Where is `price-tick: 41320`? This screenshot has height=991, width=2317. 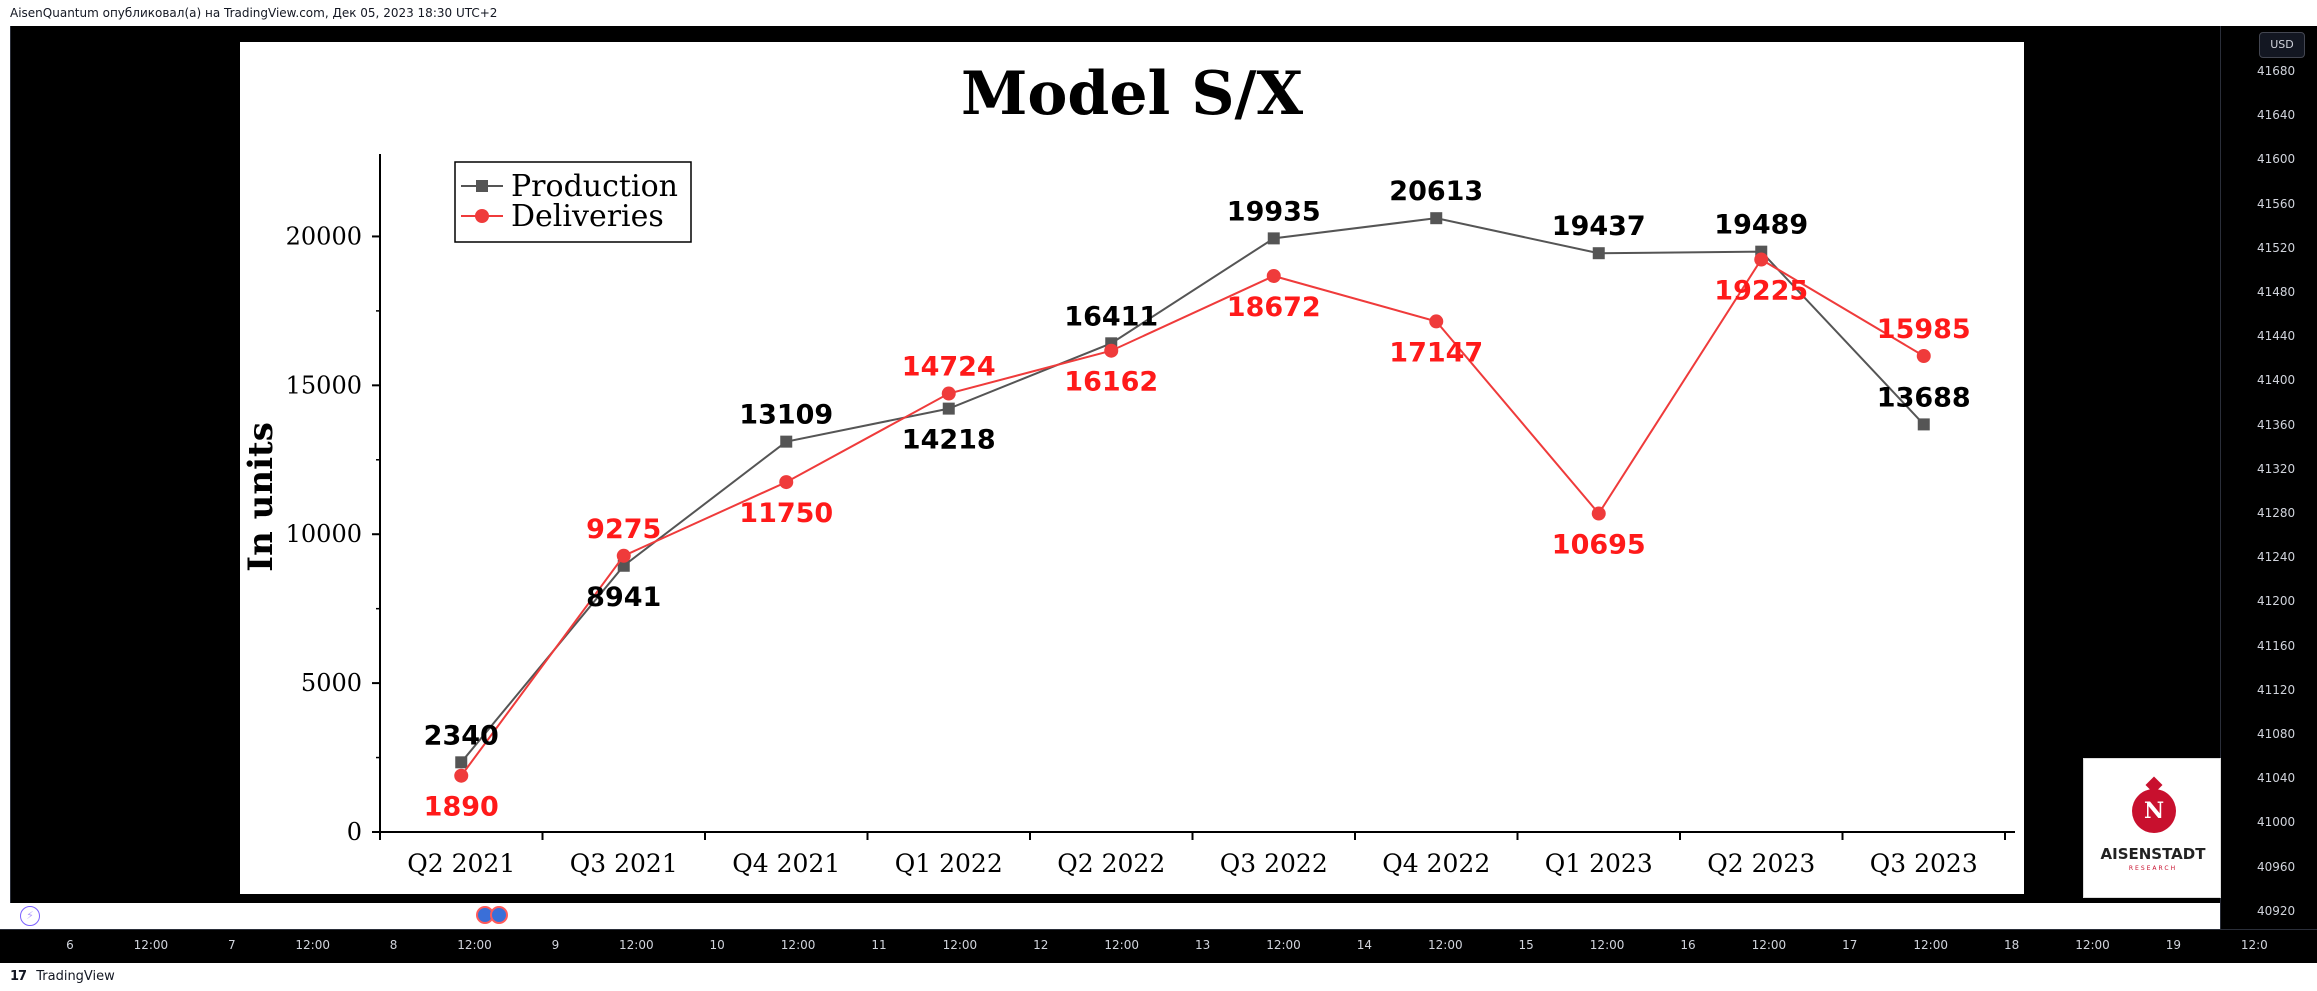
price-tick: 41320 is located at coordinates (2276, 468).